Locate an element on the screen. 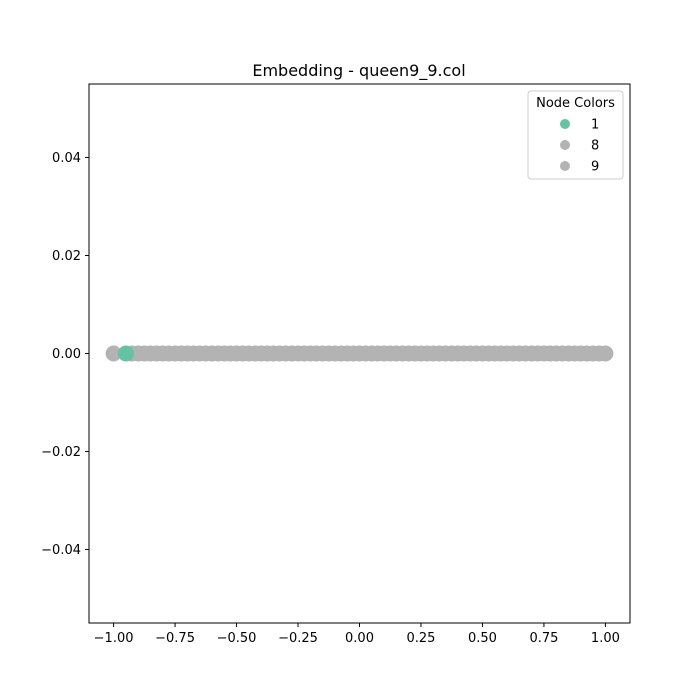  legend: Node Colors 1 8 9 is located at coordinates (575, 135).